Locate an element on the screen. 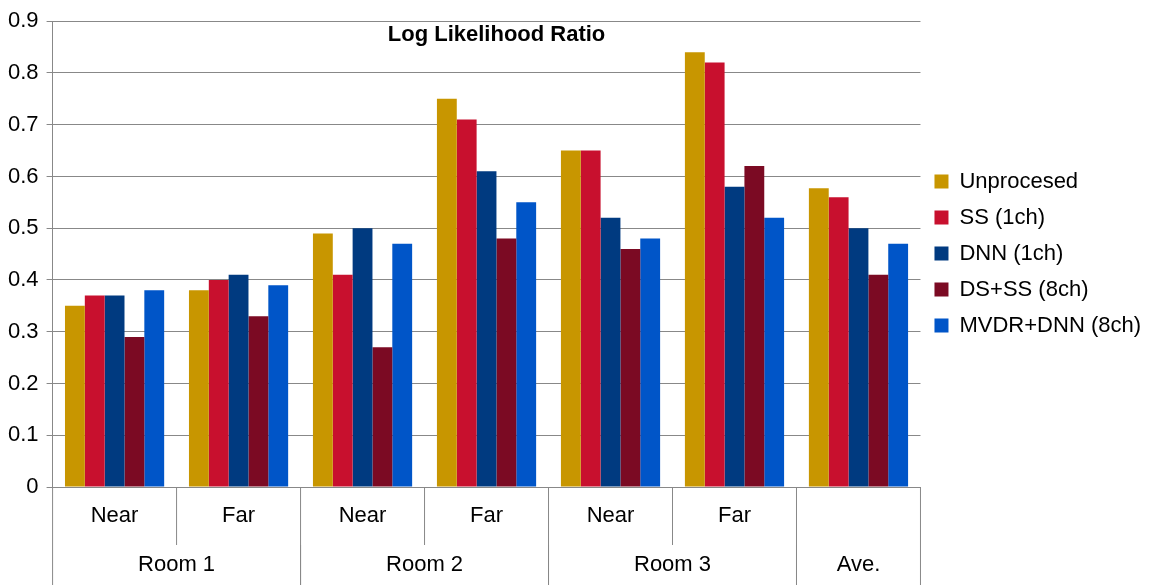 The height and width of the screenshot is (587, 1151). legend-label: DNN (1ch) is located at coordinates (1011, 252).